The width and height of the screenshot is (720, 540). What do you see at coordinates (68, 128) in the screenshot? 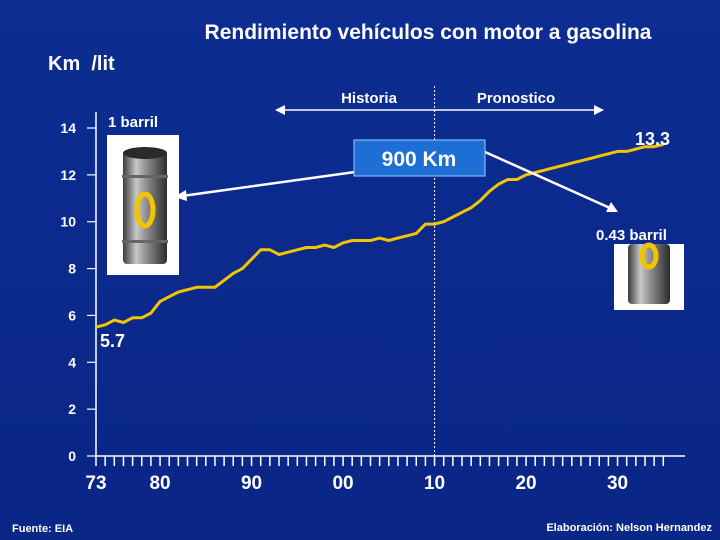
I see `y-tick-label: 14` at bounding box center [68, 128].